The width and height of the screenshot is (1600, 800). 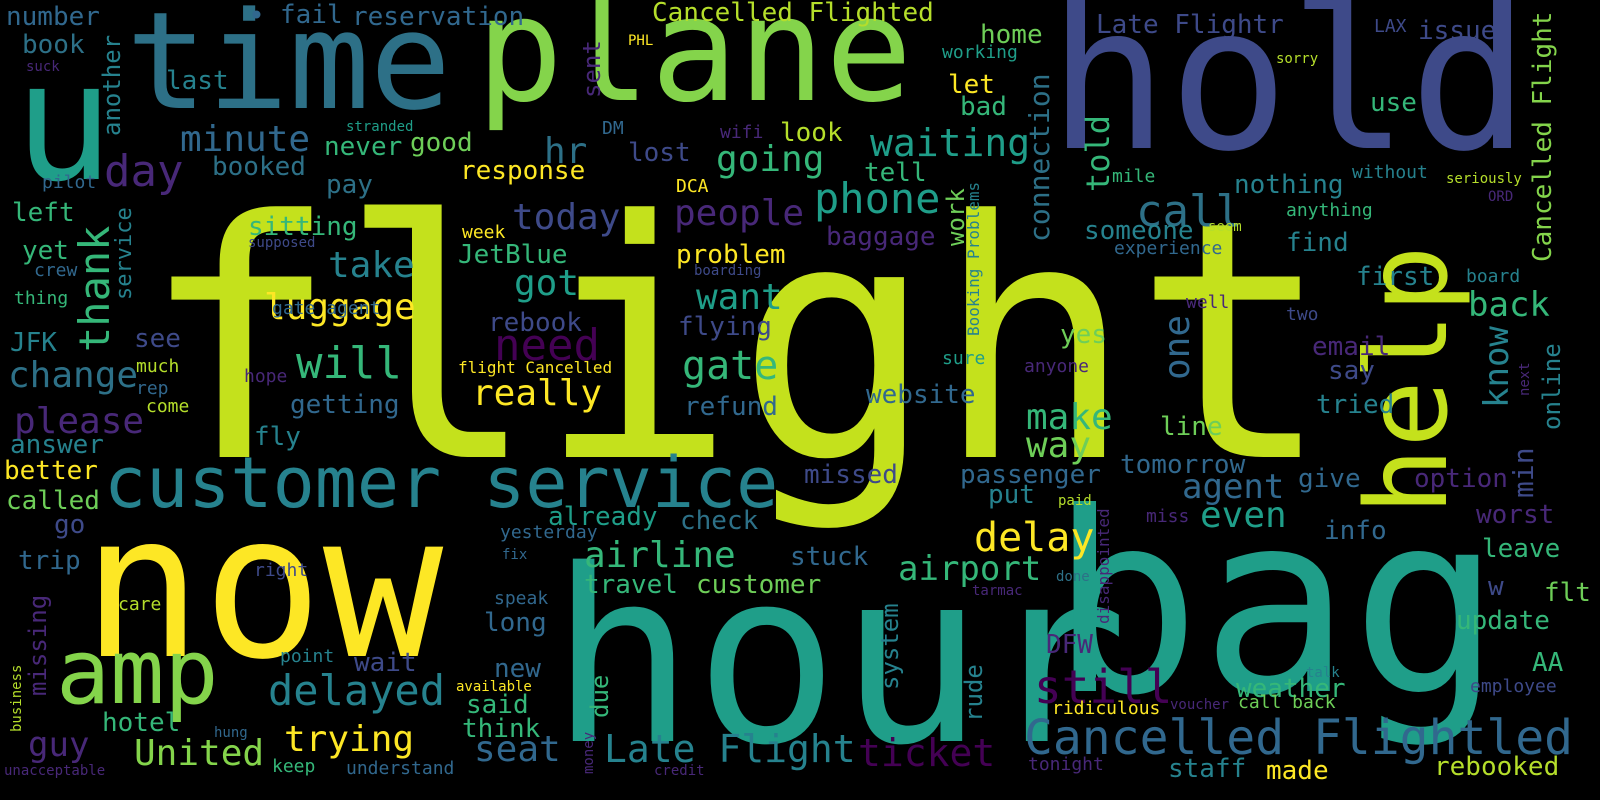 I want to click on word-hotel: hotel, so click(x=141, y=723).